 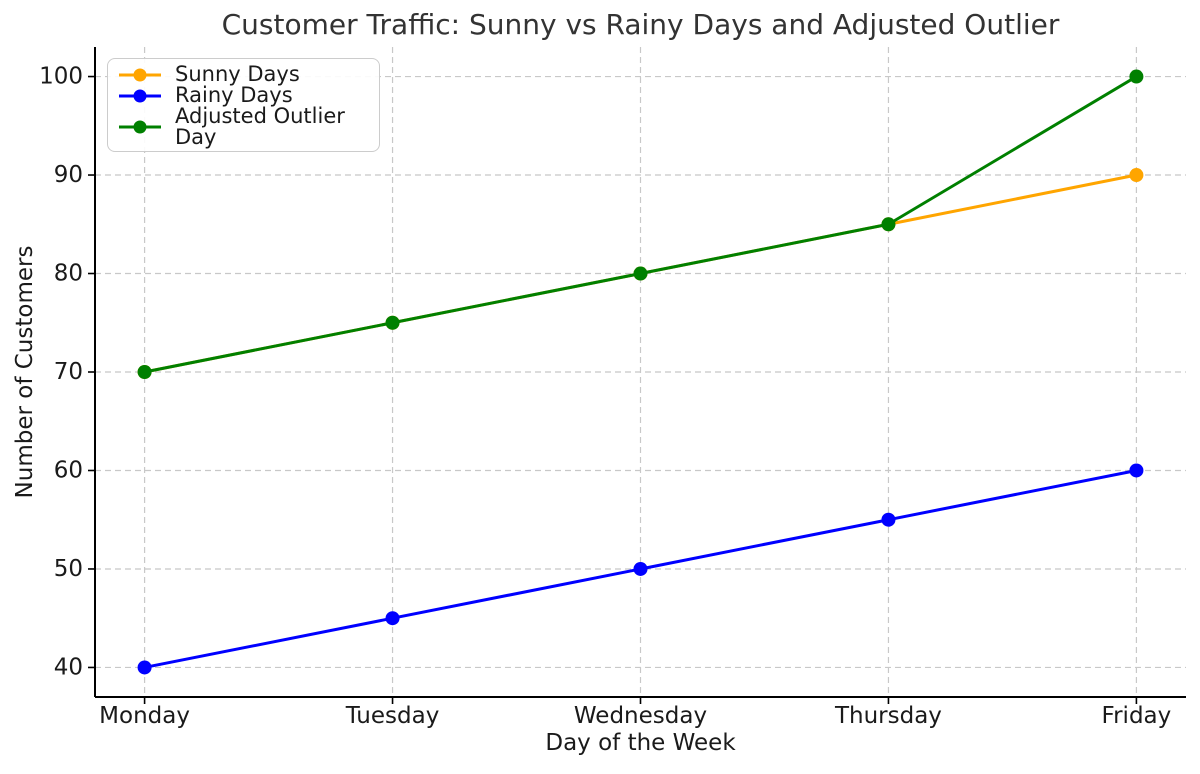 What do you see at coordinates (144, 372) in the screenshot?
I see `data-point-adjusted-outlier-day-monday` at bounding box center [144, 372].